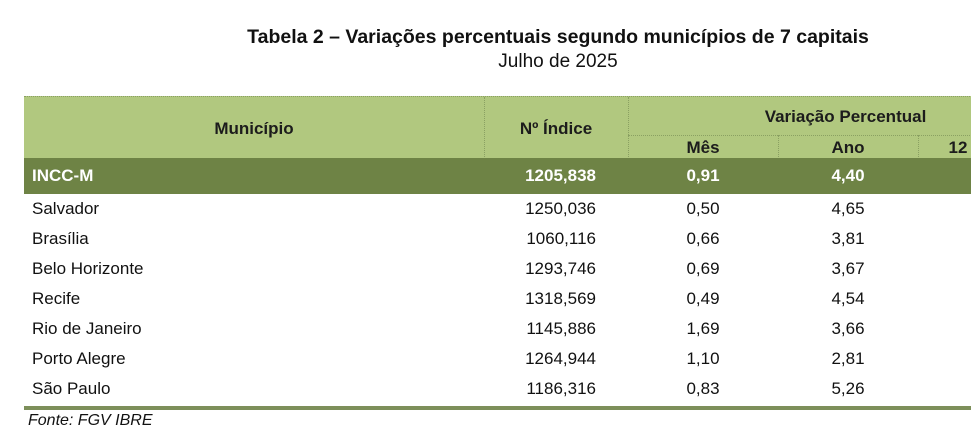  Describe the element at coordinates (497, 299) in the screenshot. I see `table-row: Recife 1318,569 0,49 4,54` at that location.